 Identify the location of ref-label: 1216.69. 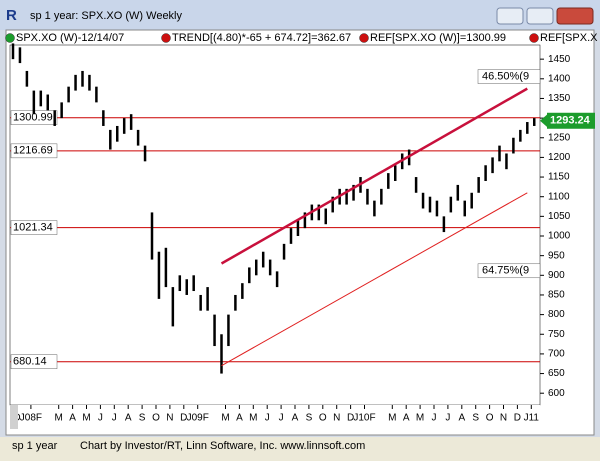
(33, 151).